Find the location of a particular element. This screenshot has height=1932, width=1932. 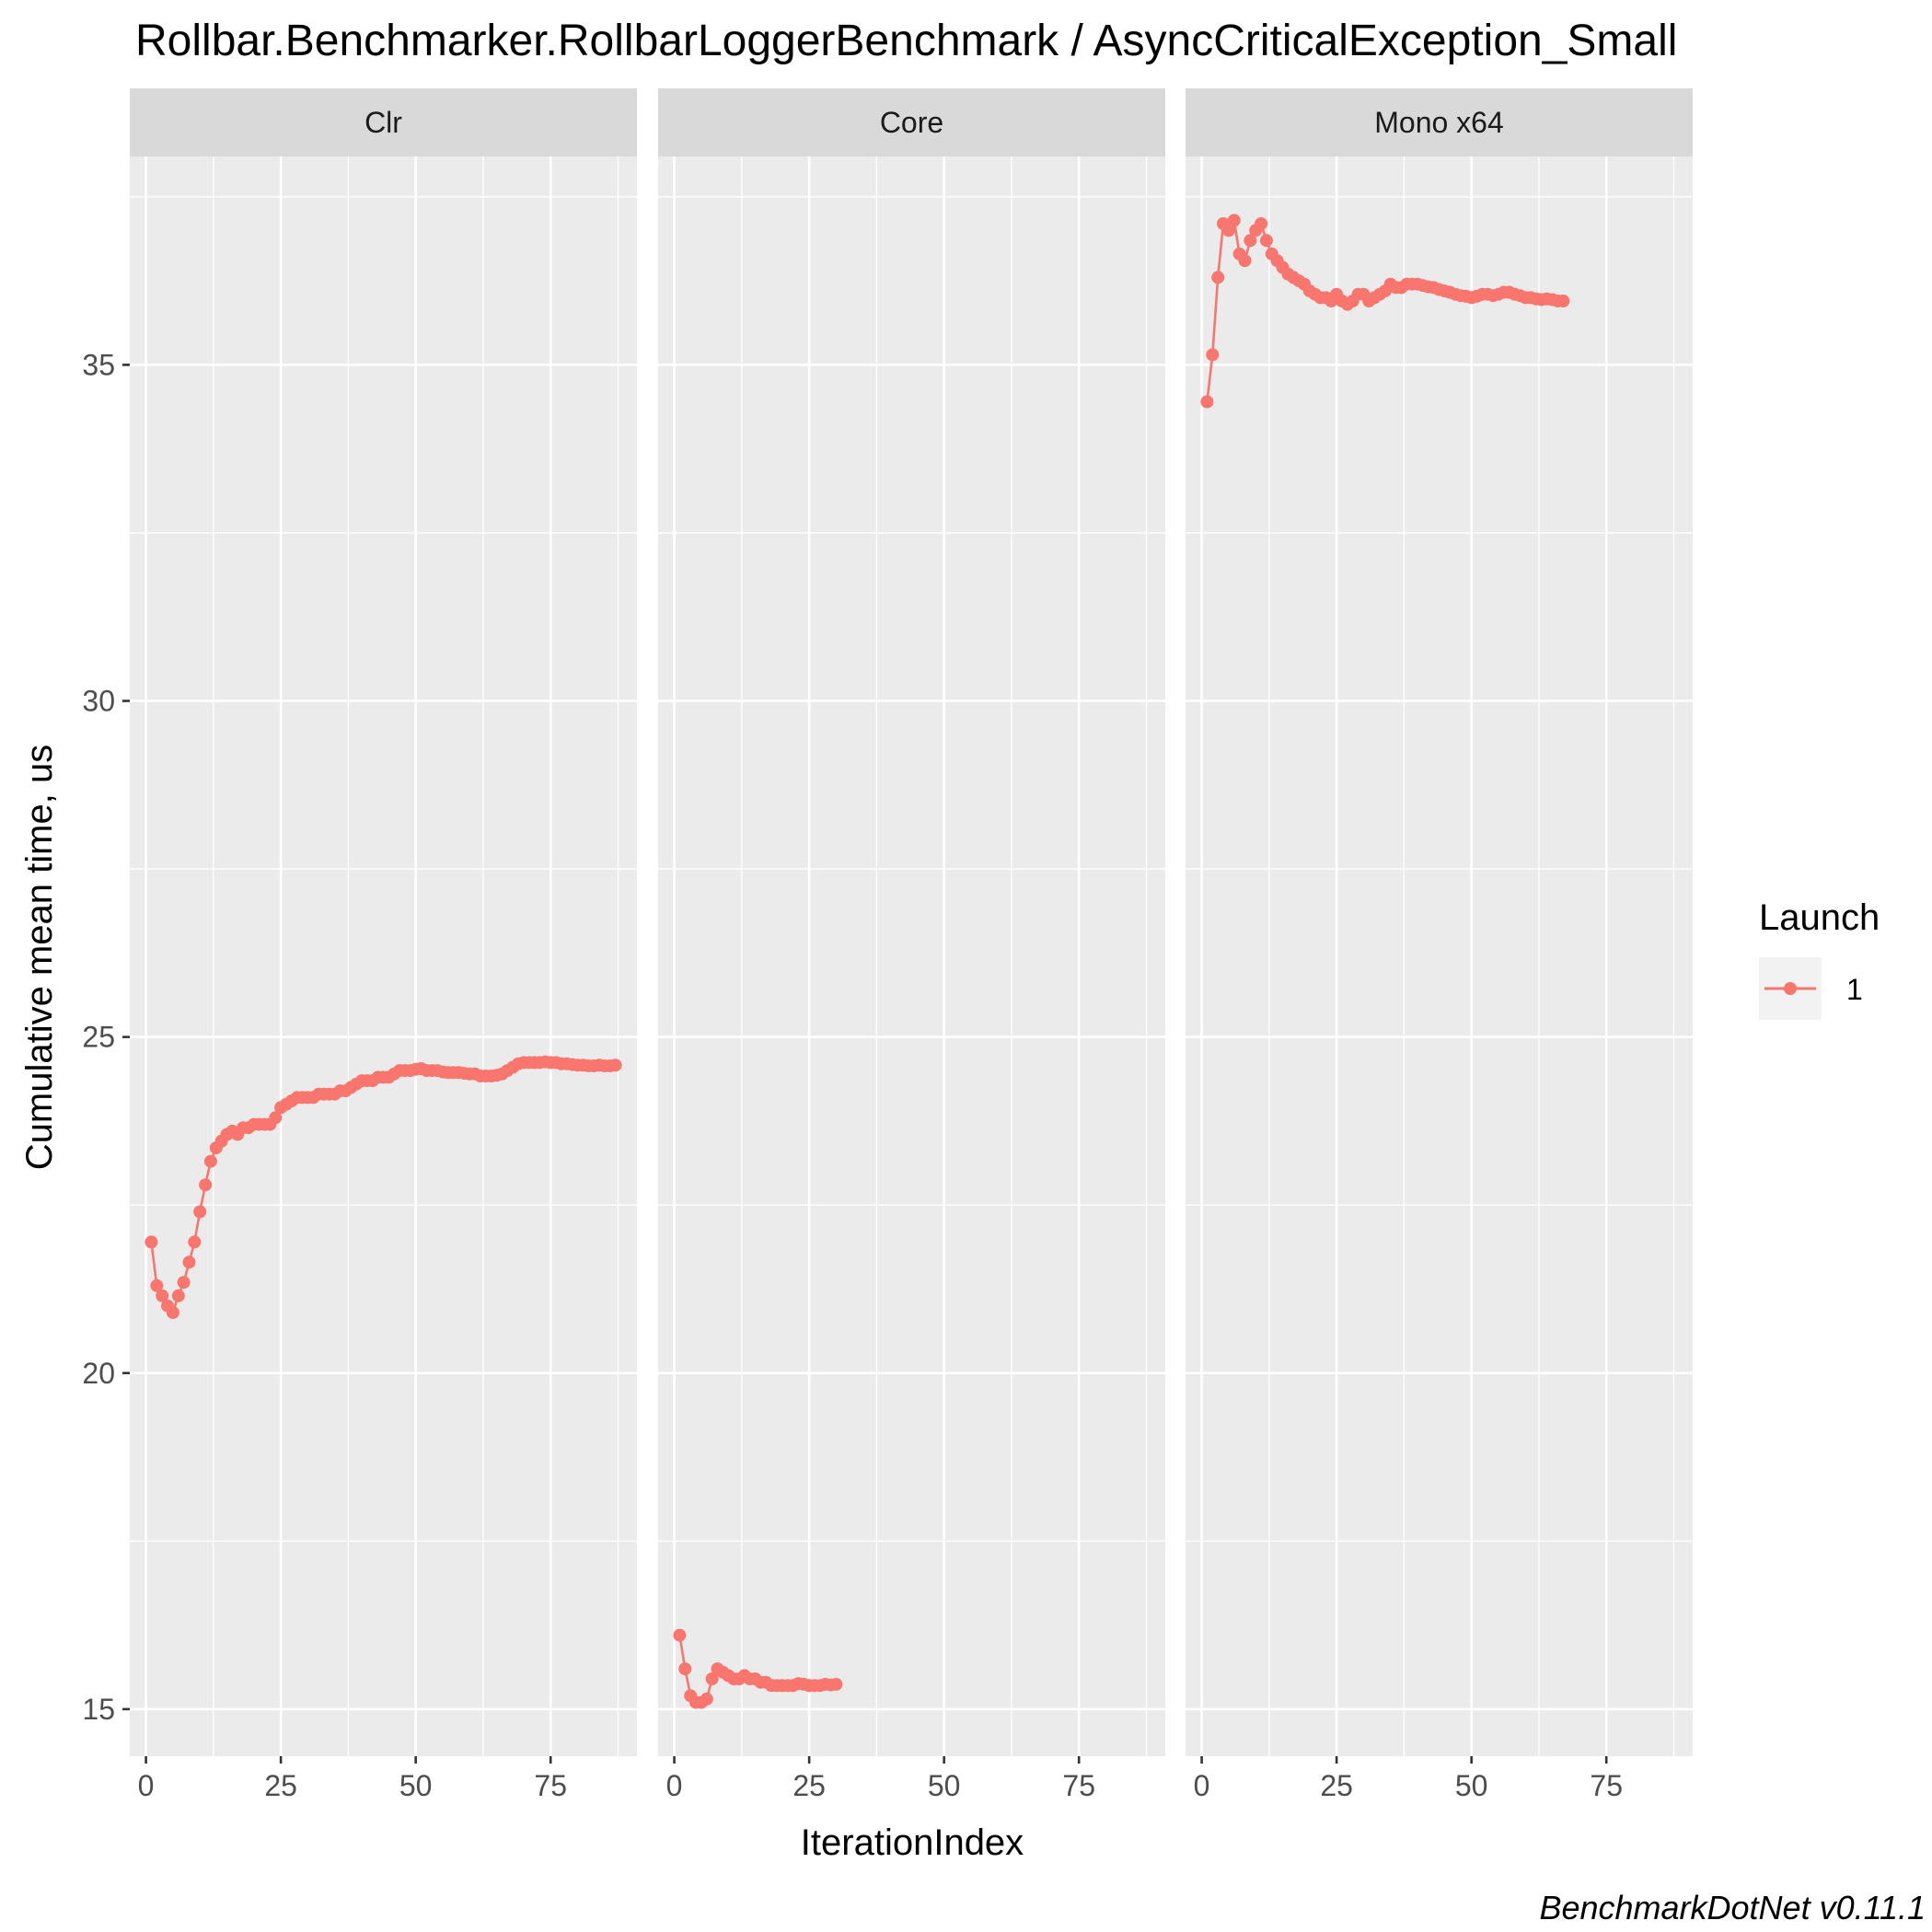

facet-strip-label: Mono x64 is located at coordinates (1439, 122).